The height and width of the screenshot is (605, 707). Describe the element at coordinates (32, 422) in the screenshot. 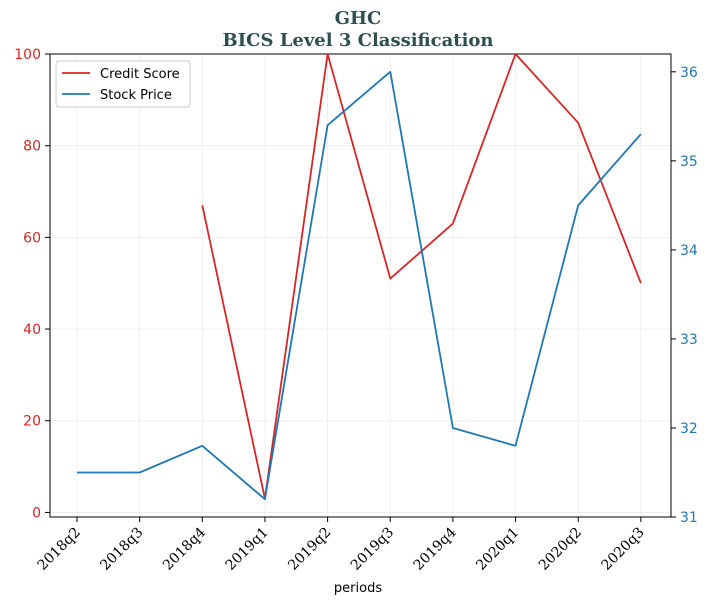

I see `y-left-tick-label: 20` at that location.